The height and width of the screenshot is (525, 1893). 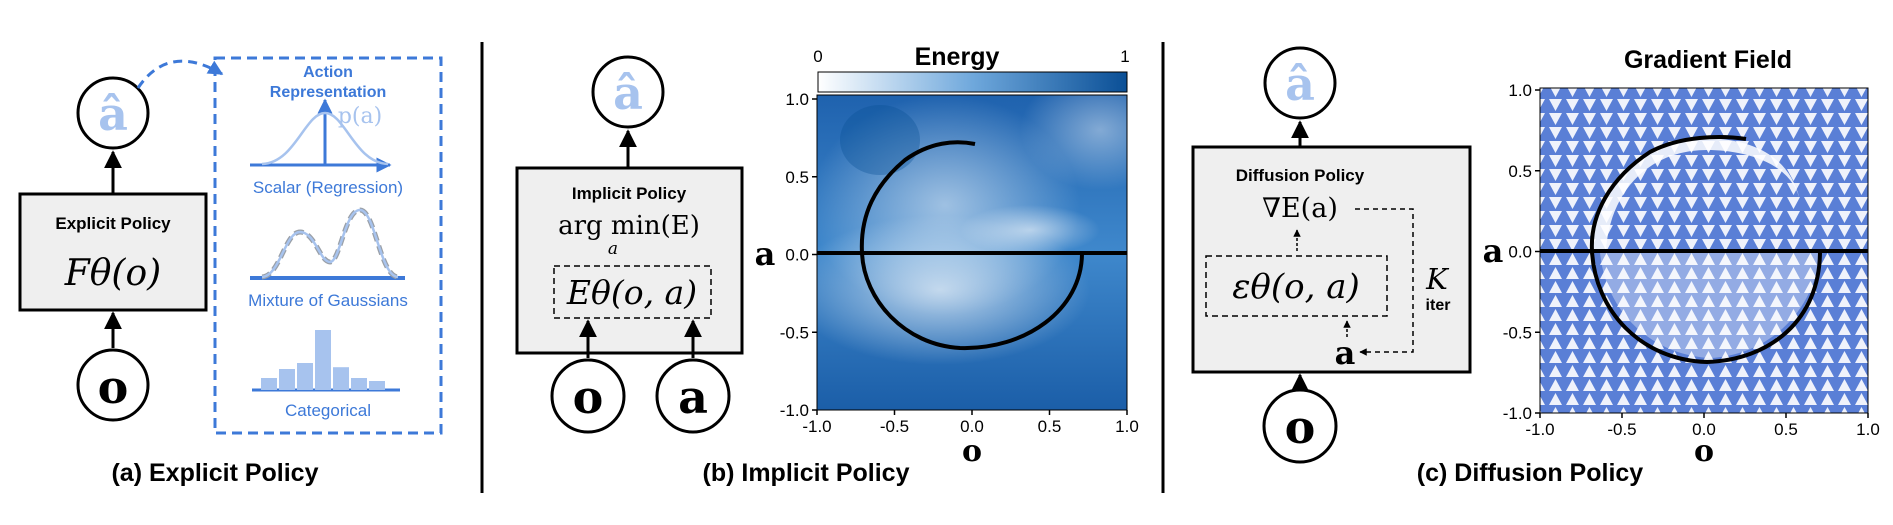 What do you see at coordinates (1530, 473) in the screenshot?
I see `caption-c: (c) Diffusion Policy` at bounding box center [1530, 473].